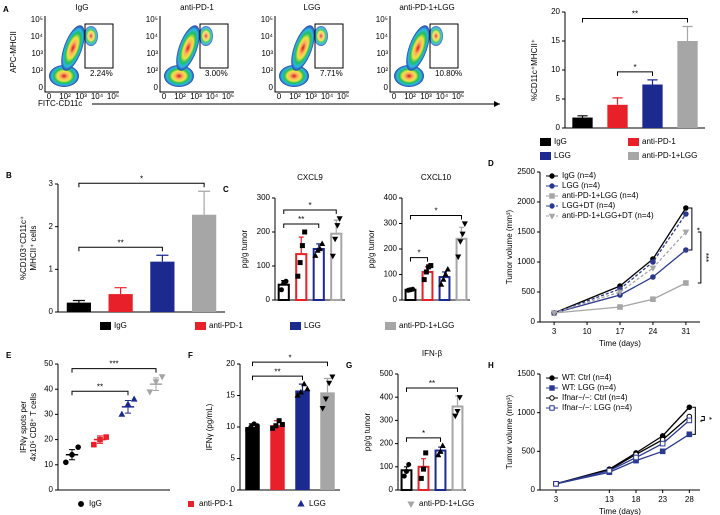 The height and width of the screenshot is (515, 720). I want to click on y-tick-label: 100, so click(387, 466).